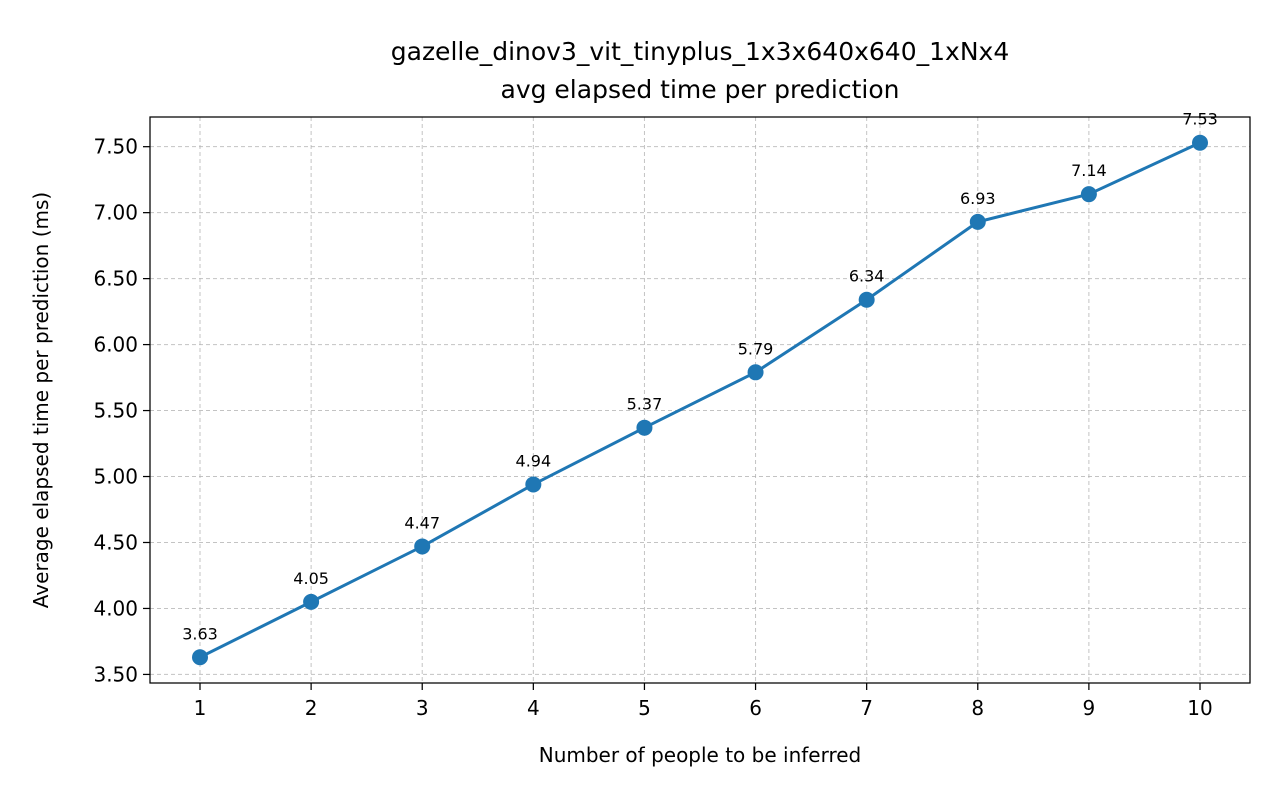 Image resolution: width=1280 pixels, height=804 pixels. Describe the element at coordinates (115, 279) in the screenshot. I see `y-tick-label: 6.50` at that location.